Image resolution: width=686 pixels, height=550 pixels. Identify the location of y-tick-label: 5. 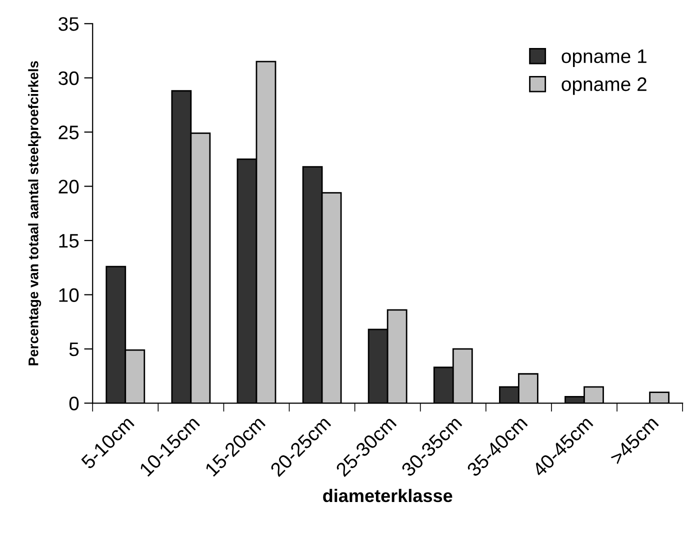
(74, 349).